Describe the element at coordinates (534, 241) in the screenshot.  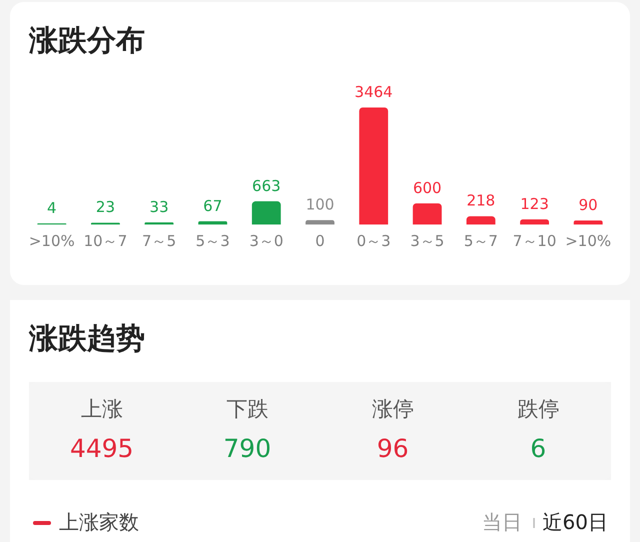
I see `x-tick-label: 7～10` at that location.